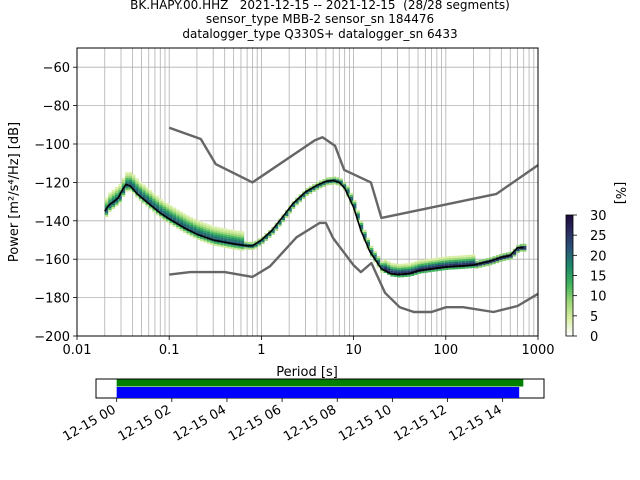 Image resolution: width=640 pixels, height=480 pixels. Describe the element at coordinates (353, 173) in the screenshot. I see `noise-model-high-line` at that location.